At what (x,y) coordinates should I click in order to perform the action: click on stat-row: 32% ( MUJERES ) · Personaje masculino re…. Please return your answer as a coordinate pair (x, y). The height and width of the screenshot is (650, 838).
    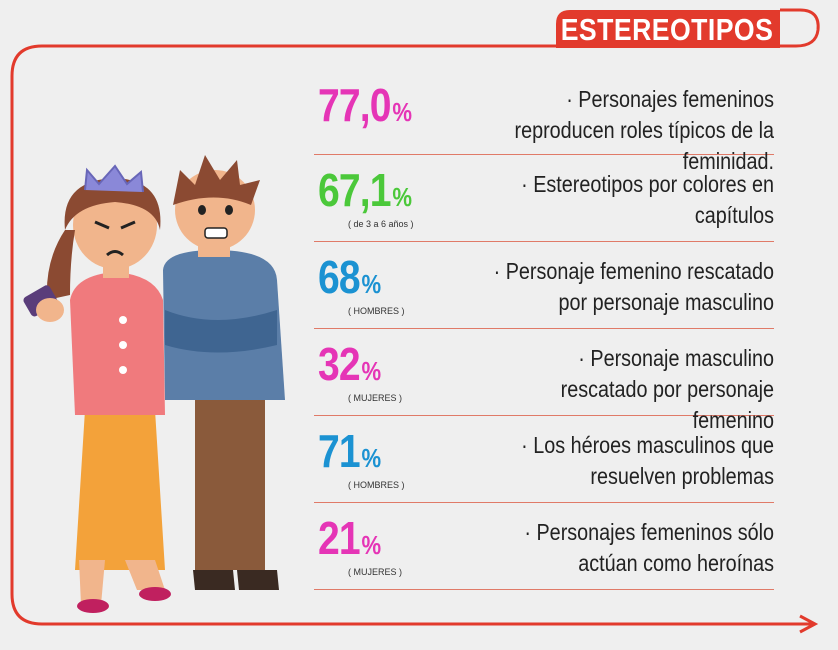
    Looking at the image, I should click on (544, 381).